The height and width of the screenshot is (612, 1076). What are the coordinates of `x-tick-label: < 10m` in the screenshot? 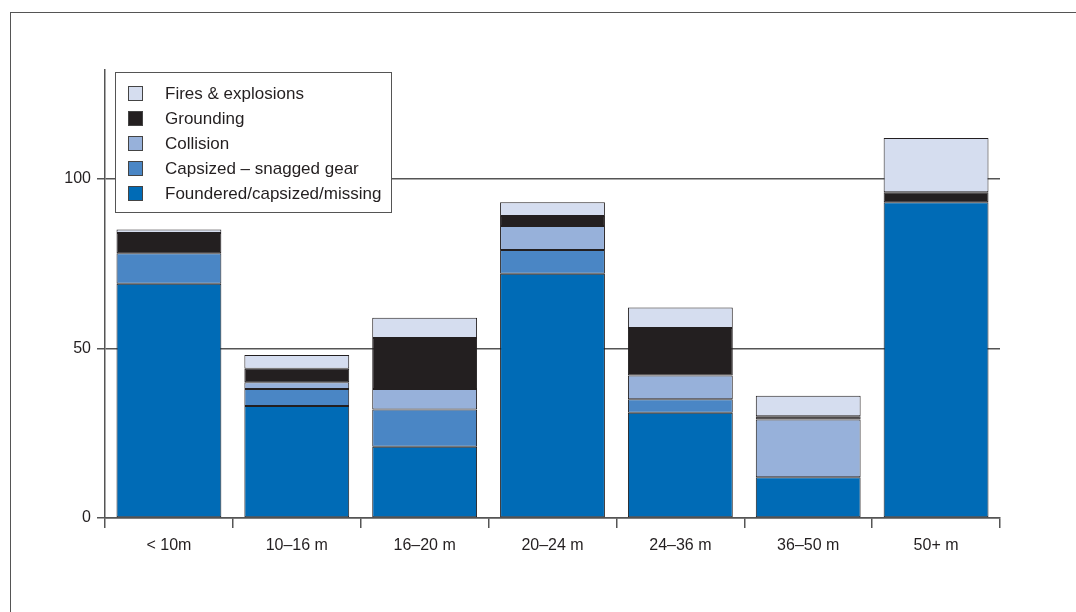 It's located at (169, 545).